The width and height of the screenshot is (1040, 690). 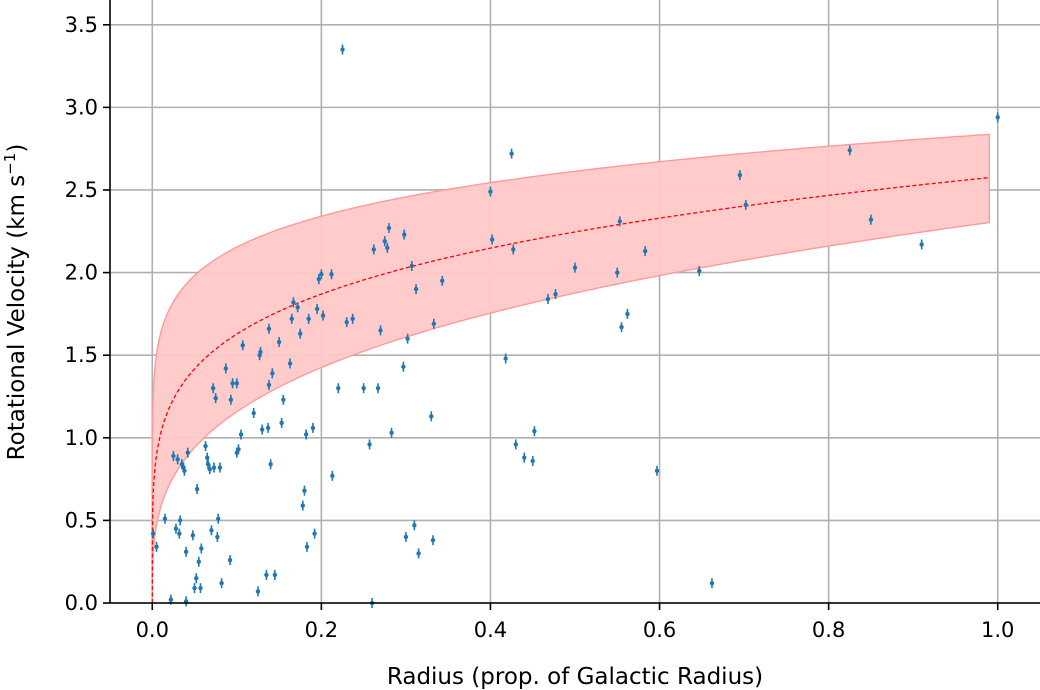 What do you see at coordinates (575, 677) in the screenshot?
I see `x-axis-label: Radius (prop. of Galactic Radius)` at bounding box center [575, 677].